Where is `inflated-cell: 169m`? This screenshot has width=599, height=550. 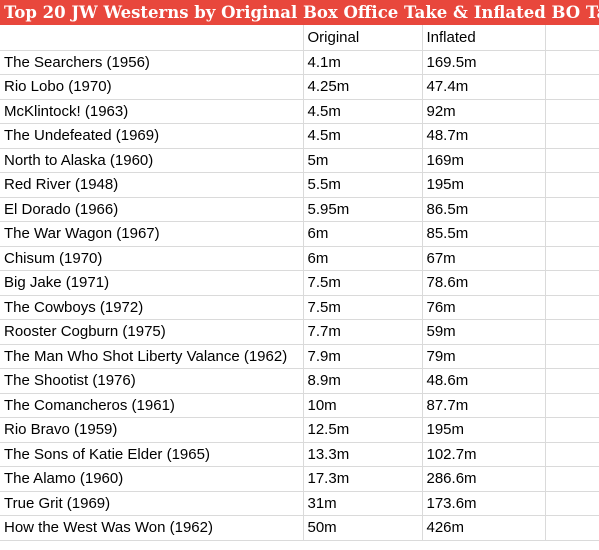
inflated-cell: 169m is located at coordinates (484, 160).